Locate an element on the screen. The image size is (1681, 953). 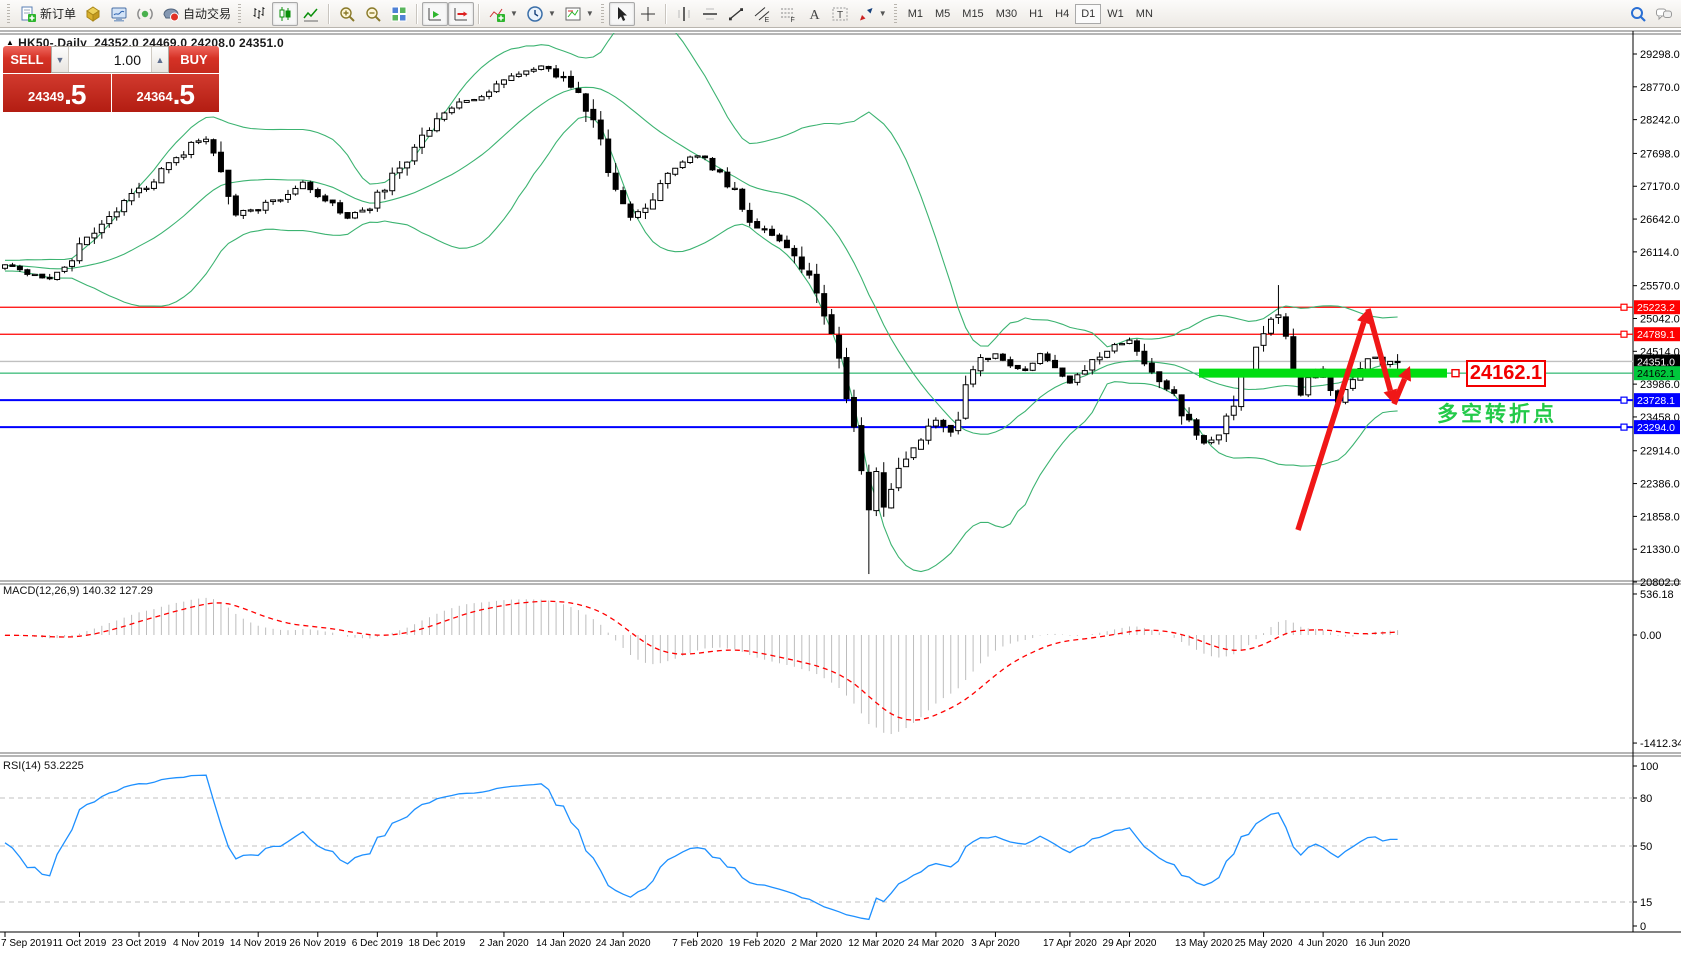
rsi-current-value: 53.2225 is located at coordinates (63, 766).